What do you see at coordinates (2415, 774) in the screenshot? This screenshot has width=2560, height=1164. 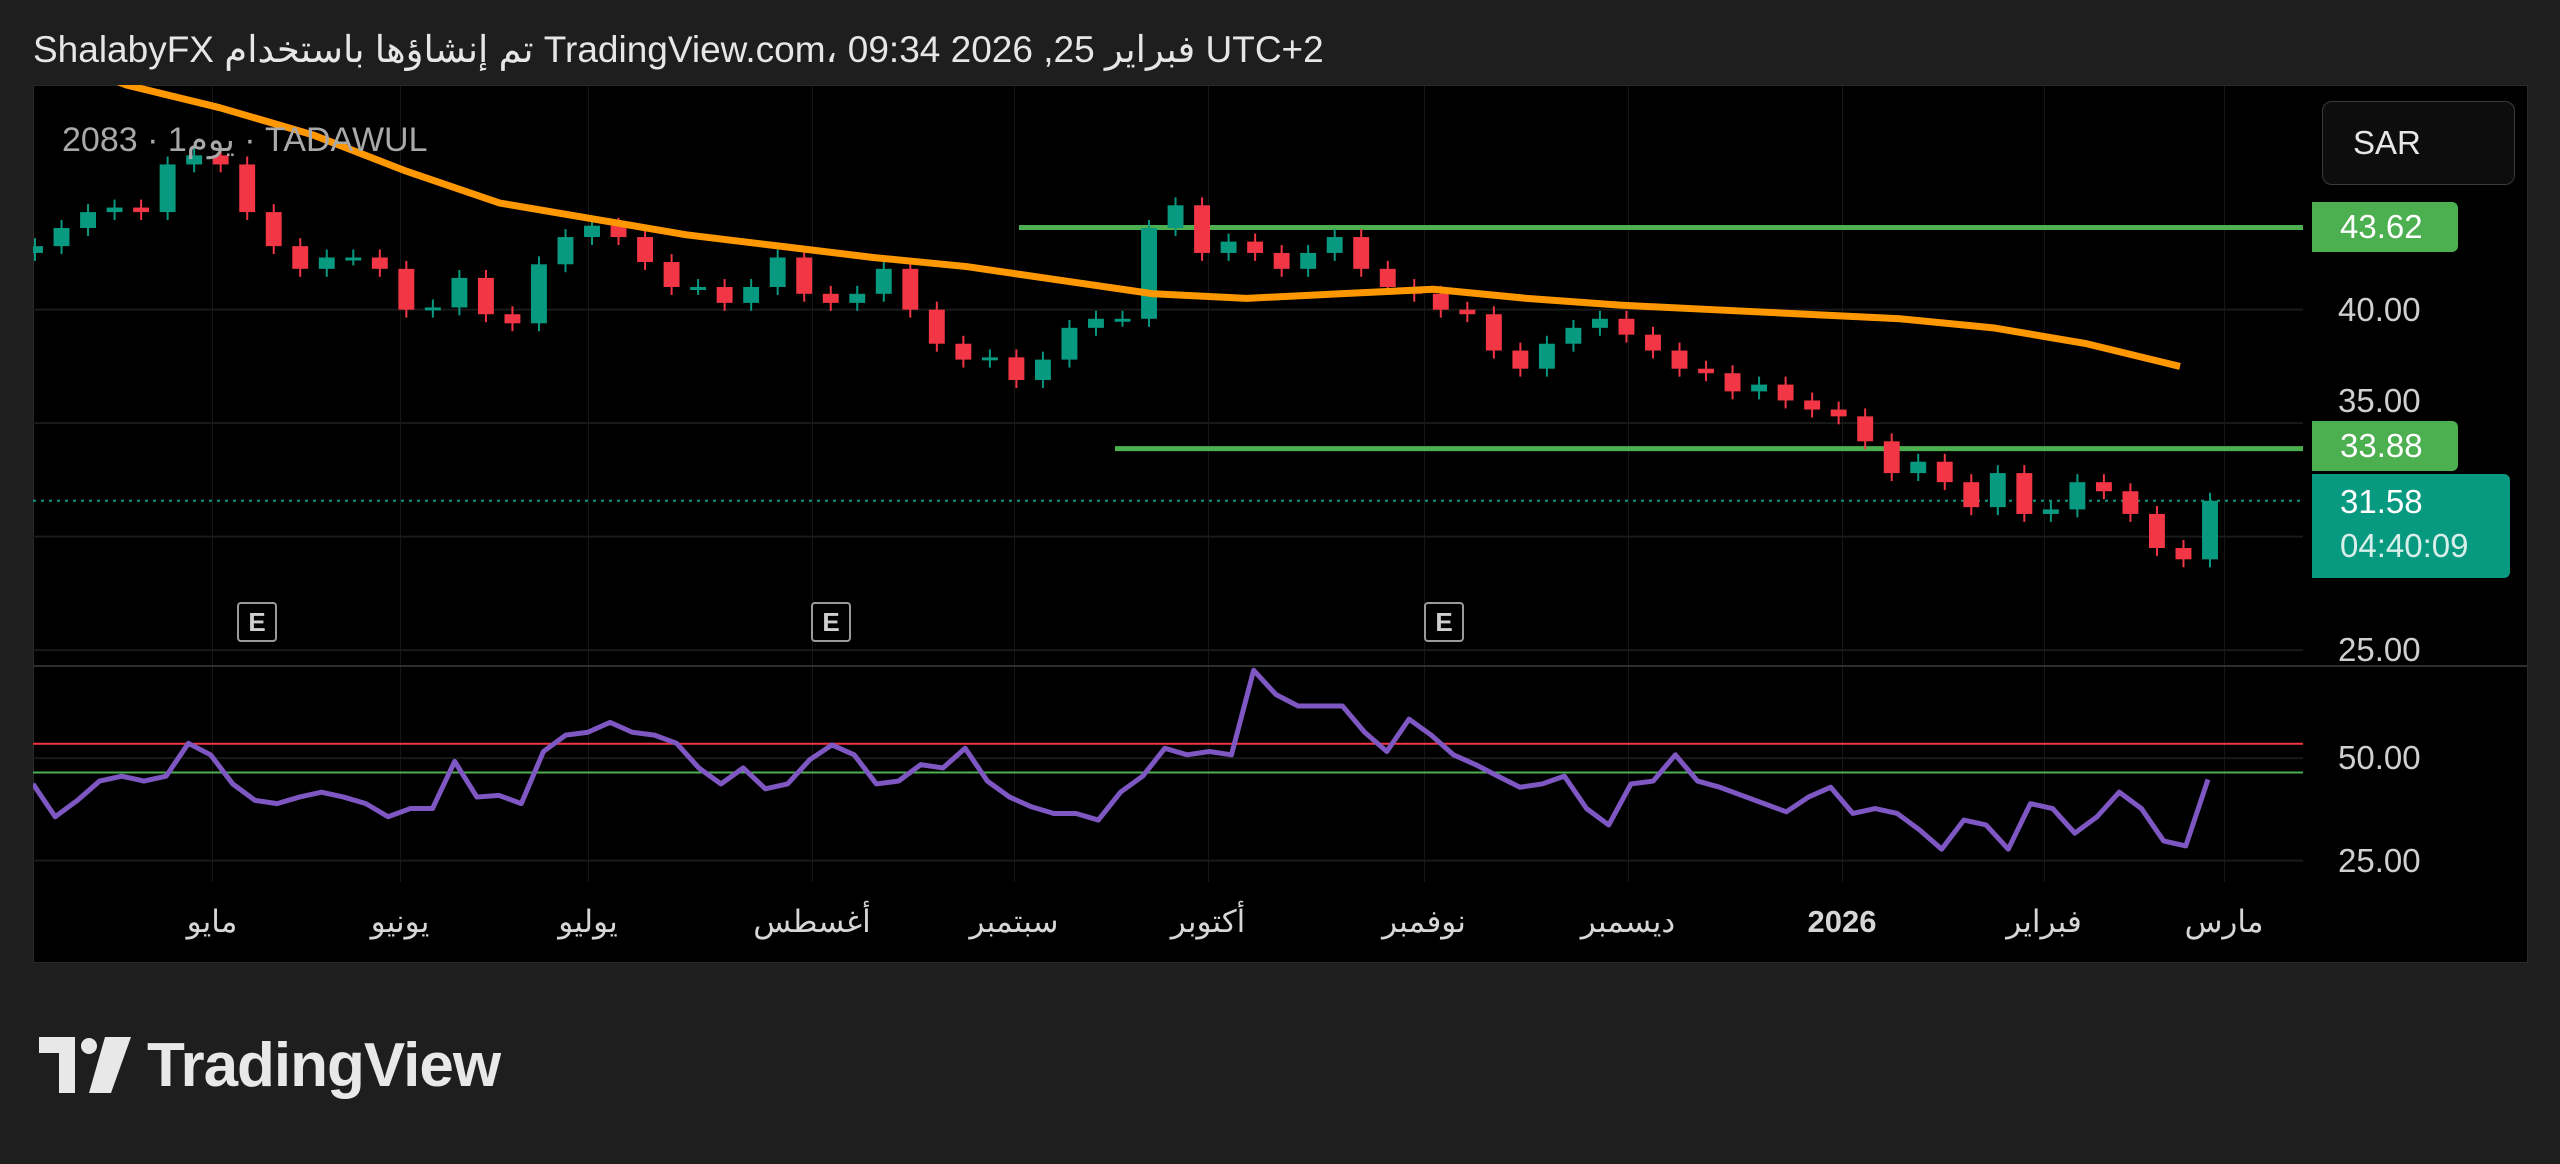 I see `rsi-axis: 50.00 25.00` at bounding box center [2415, 774].